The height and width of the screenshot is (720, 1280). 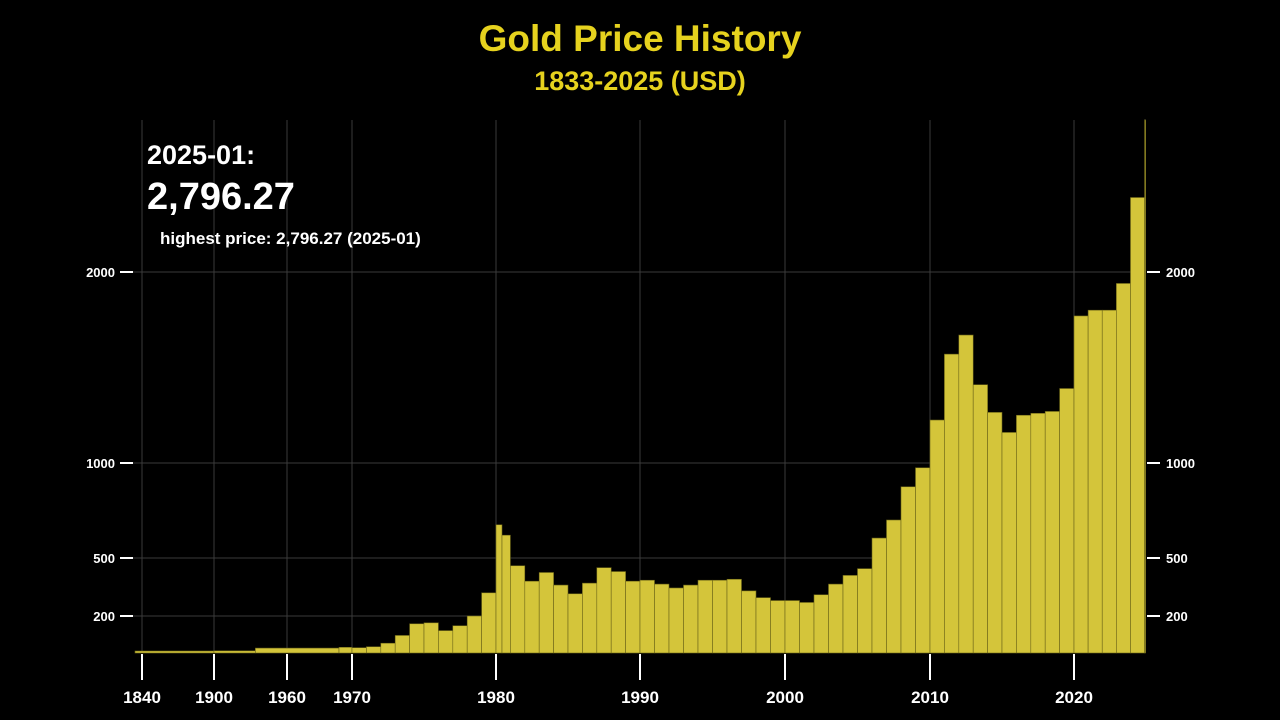 What do you see at coordinates (201, 155) in the screenshot?
I see `readout-date: 2025-01:` at bounding box center [201, 155].